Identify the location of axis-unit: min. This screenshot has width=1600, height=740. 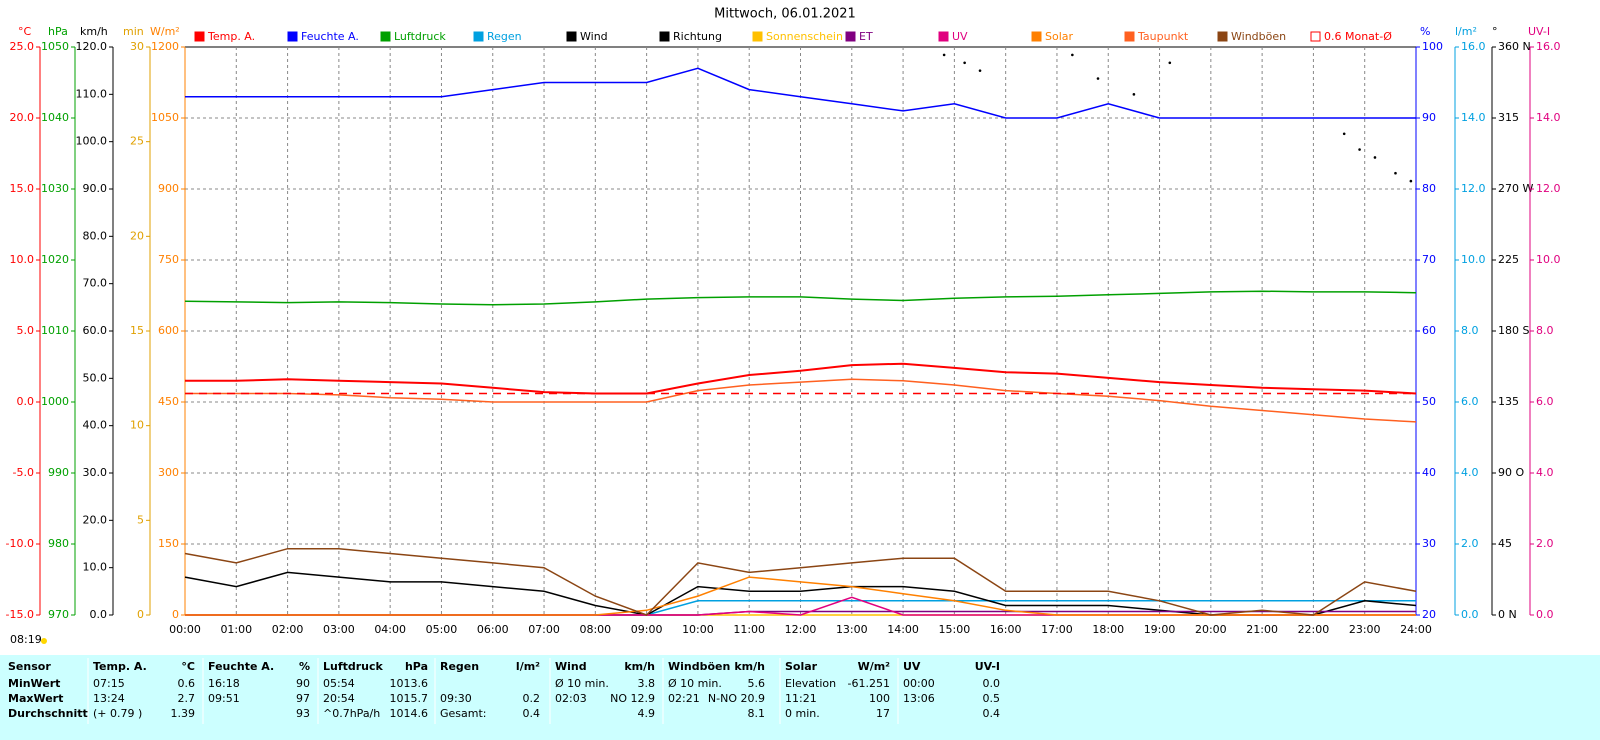
(133, 31).